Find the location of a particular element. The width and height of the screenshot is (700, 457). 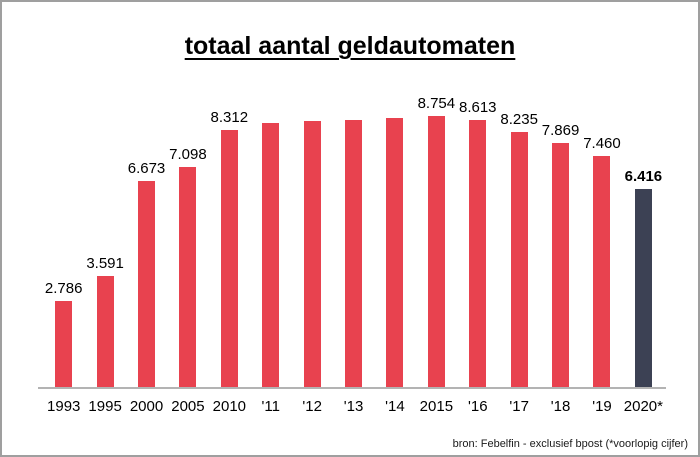

x-axis-label: '11 is located at coordinates (270, 406).